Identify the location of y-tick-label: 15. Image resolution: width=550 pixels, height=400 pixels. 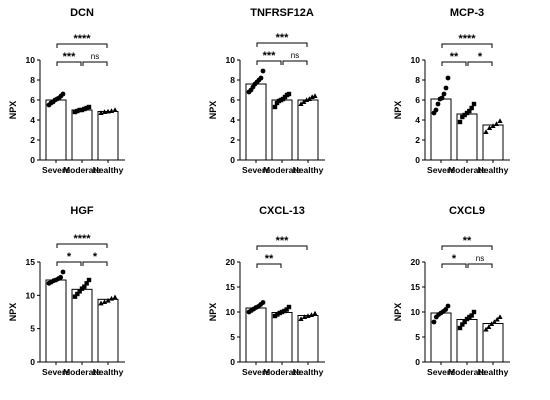
(31, 262).